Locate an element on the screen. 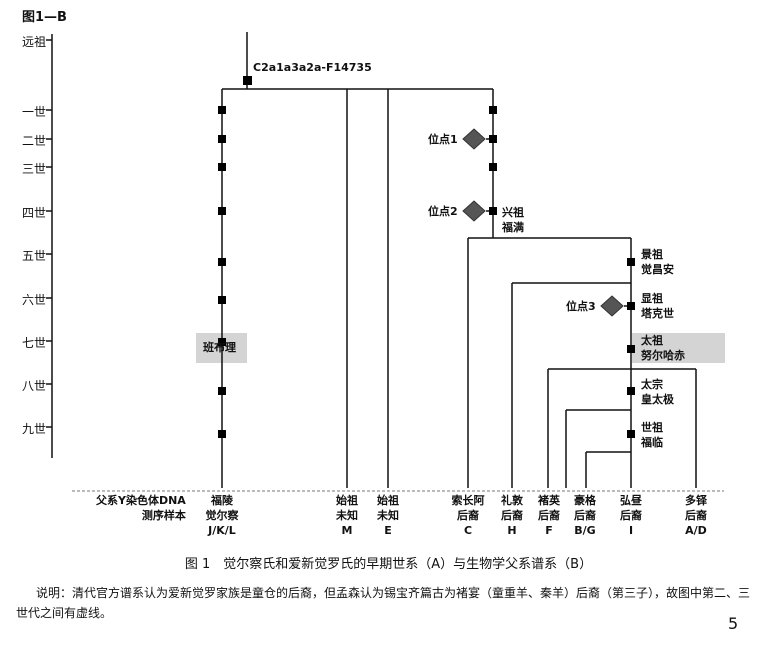 This screenshot has height=652, width=777. site-1-label: 位点1 is located at coordinates (443, 139).